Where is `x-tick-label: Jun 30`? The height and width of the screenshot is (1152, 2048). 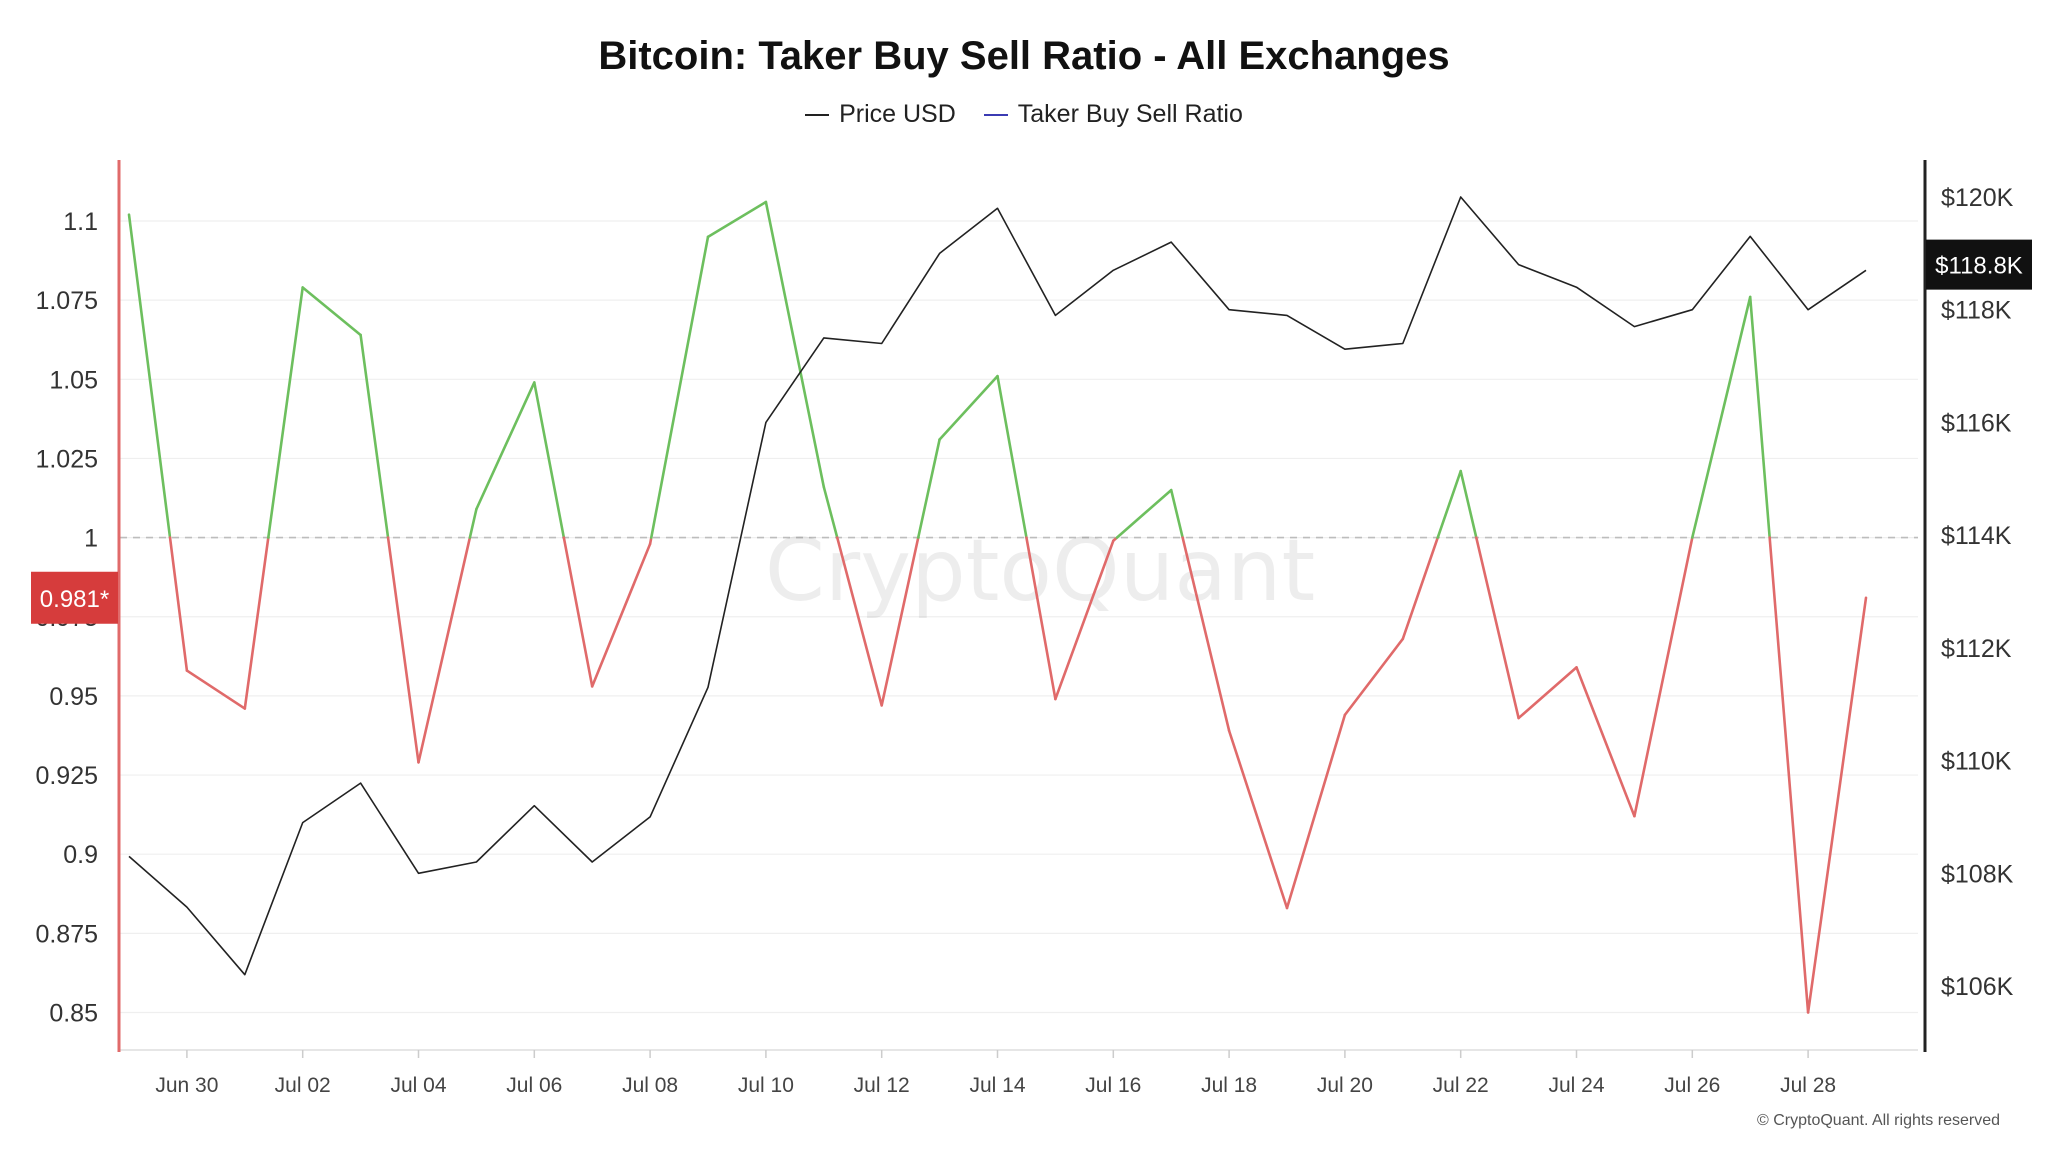
x-tick-label: Jun 30 is located at coordinates (186, 1085).